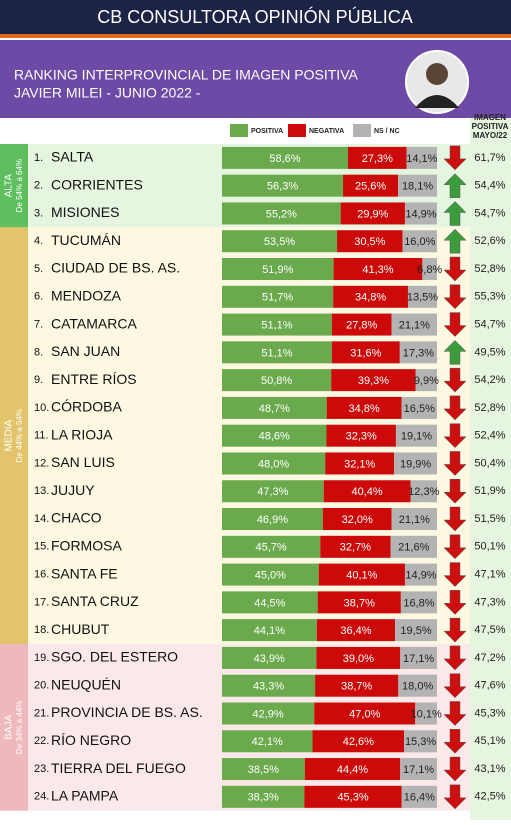 The width and height of the screenshot is (511, 825). What do you see at coordinates (419, 798) in the screenshot?
I see `value-label: 16,4%` at bounding box center [419, 798].